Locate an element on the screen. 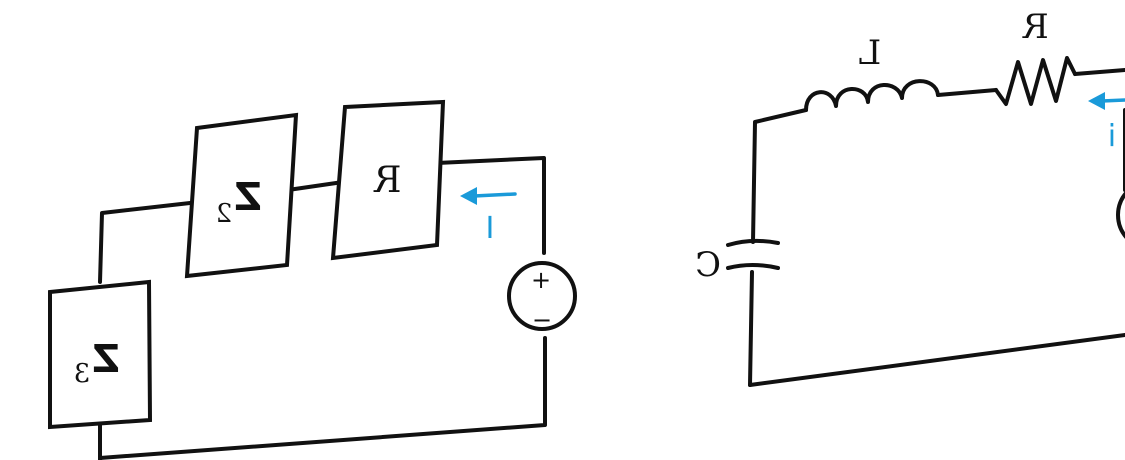  right-wire-left-lower is located at coordinates (751, 328).